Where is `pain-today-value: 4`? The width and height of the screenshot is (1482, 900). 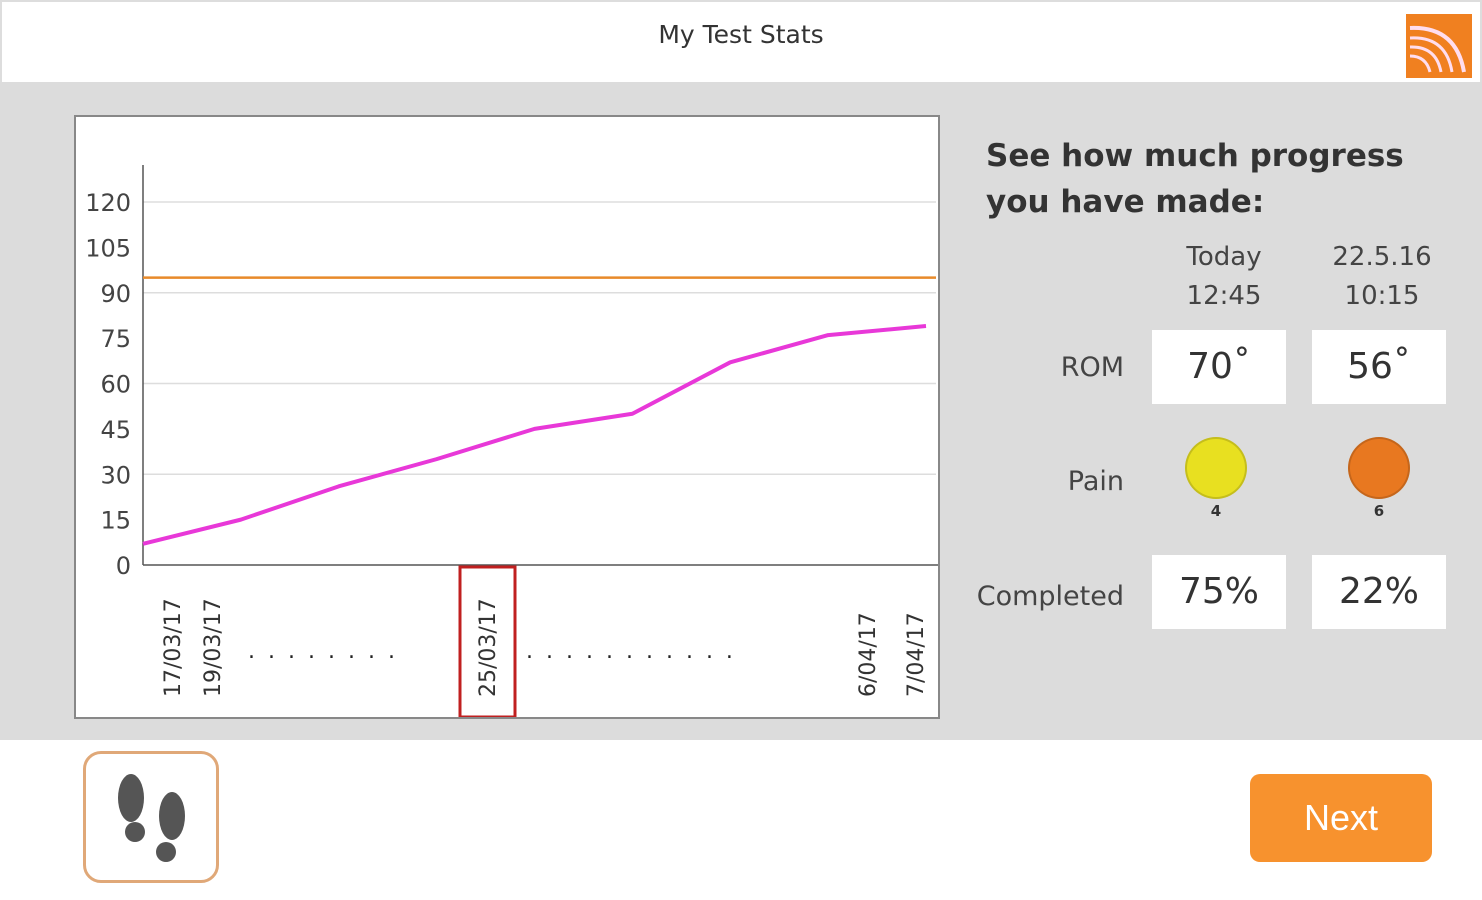 pain-today-value: 4 is located at coordinates (1216, 511).